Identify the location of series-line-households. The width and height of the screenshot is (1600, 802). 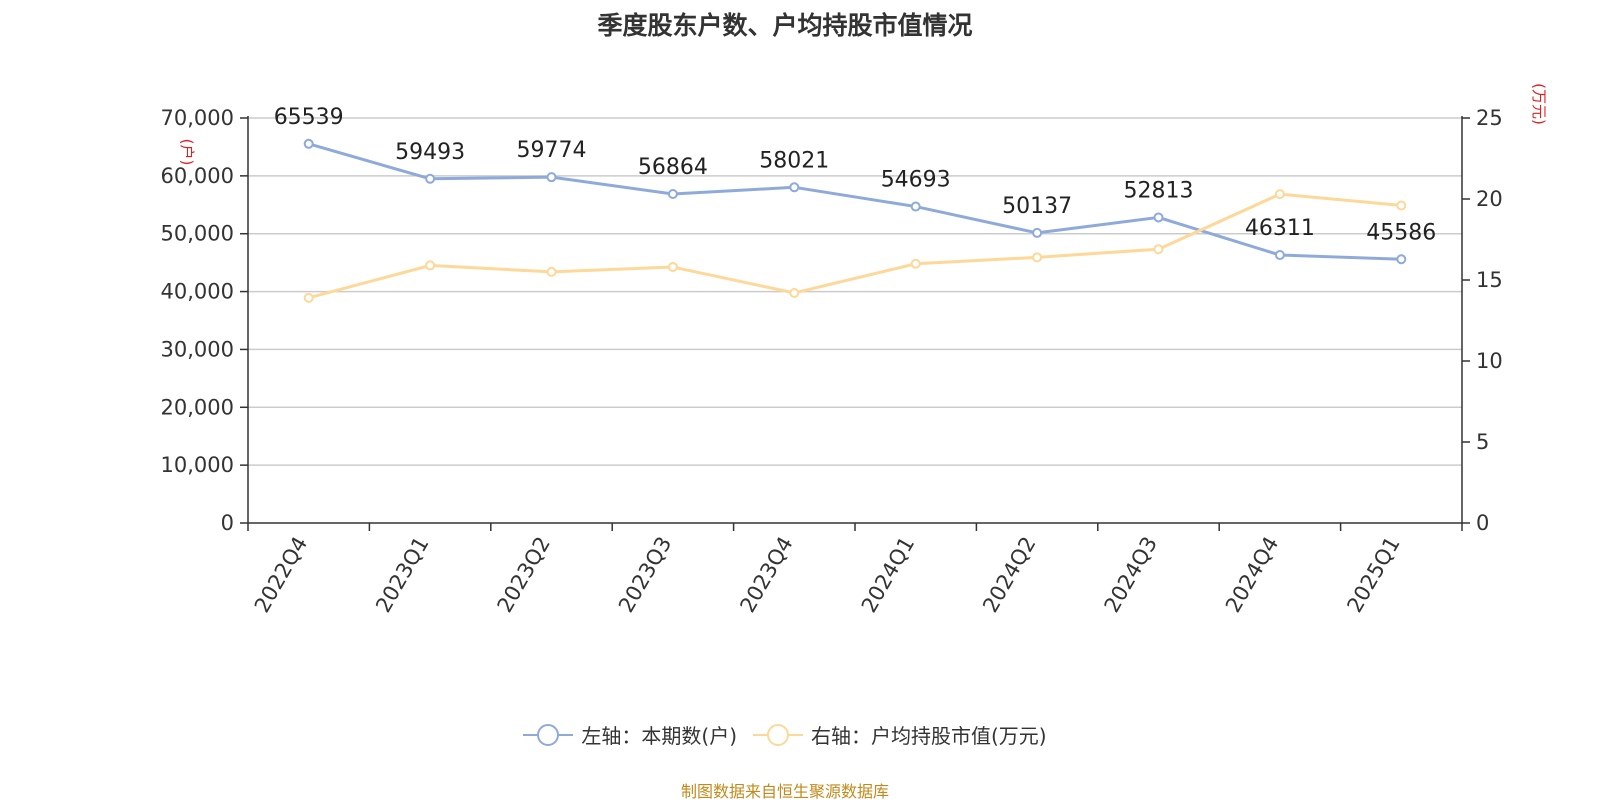
(855, 201).